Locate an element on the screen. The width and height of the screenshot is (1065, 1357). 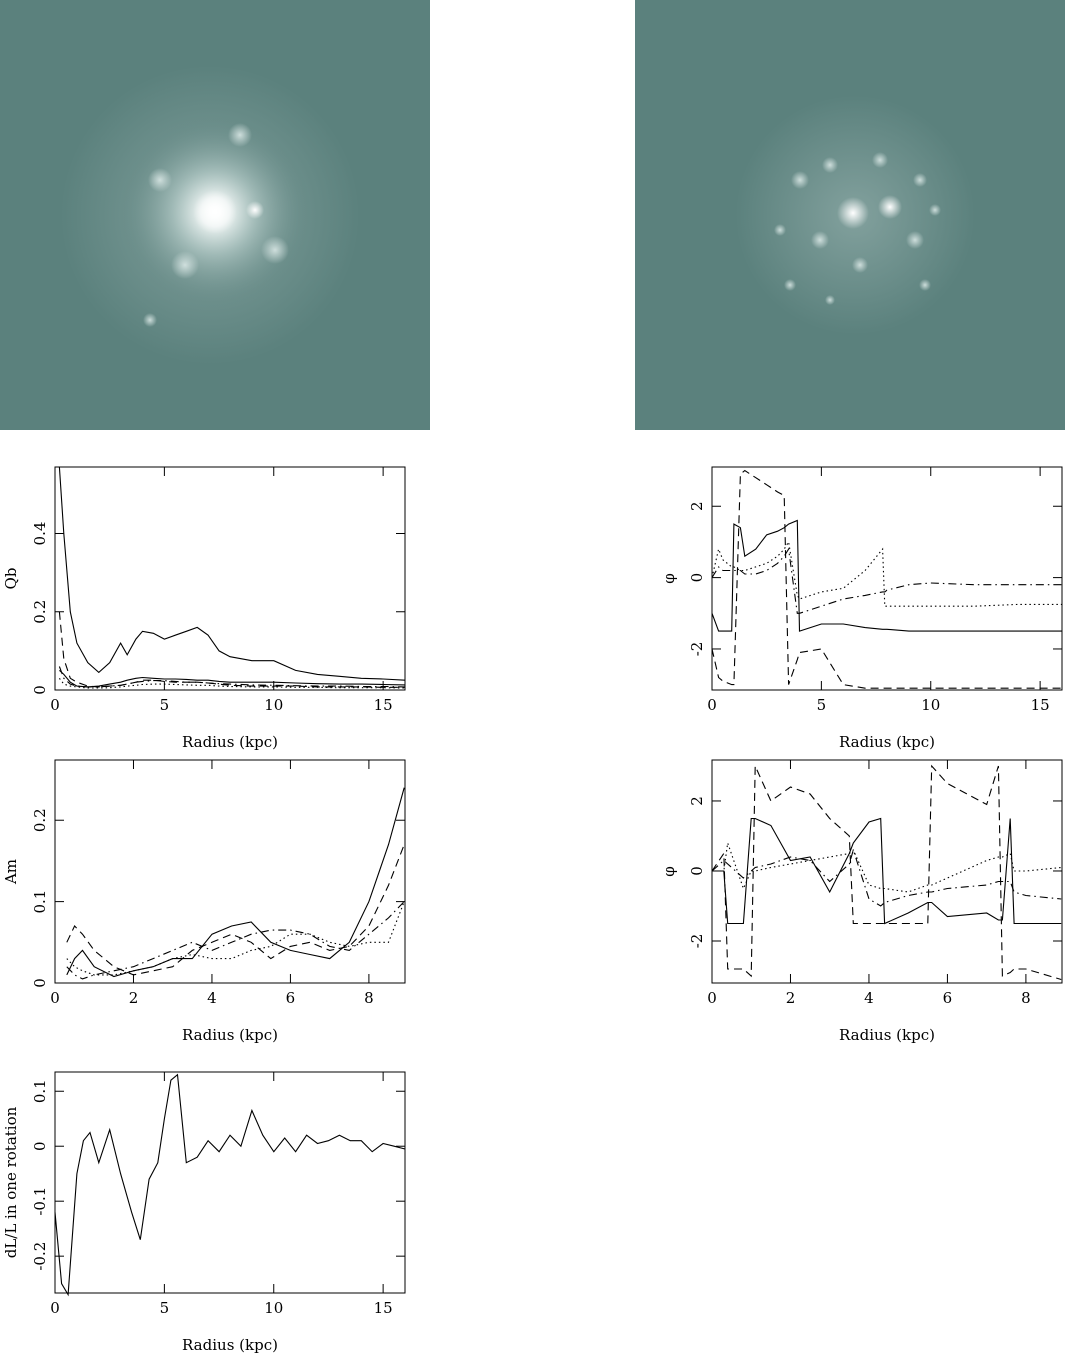
y-tick-label: -0.2 is located at coordinates (40, 1256).